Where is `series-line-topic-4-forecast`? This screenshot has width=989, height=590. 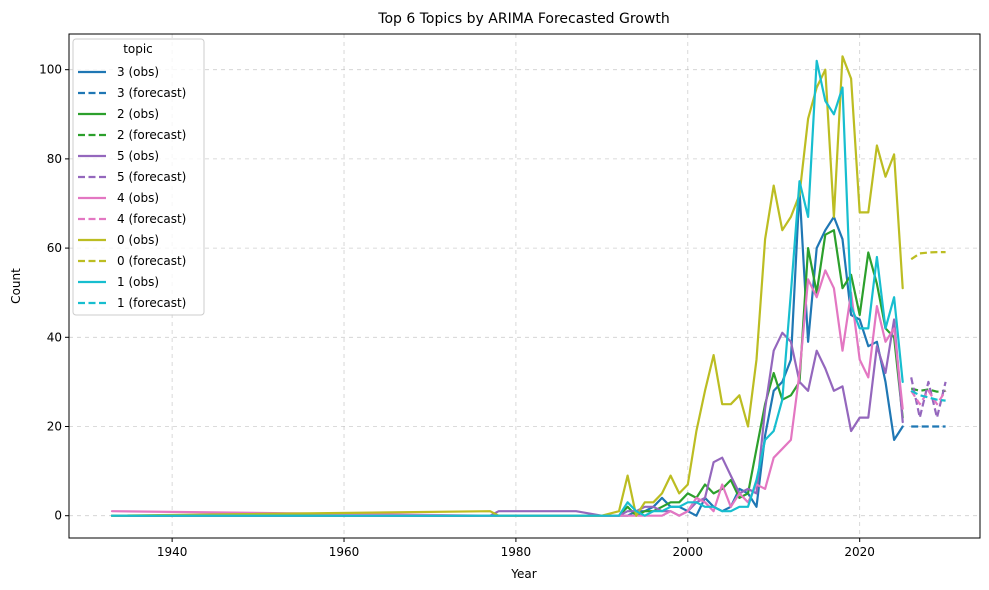 series-line-topic-4-forecast is located at coordinates (928, 397).